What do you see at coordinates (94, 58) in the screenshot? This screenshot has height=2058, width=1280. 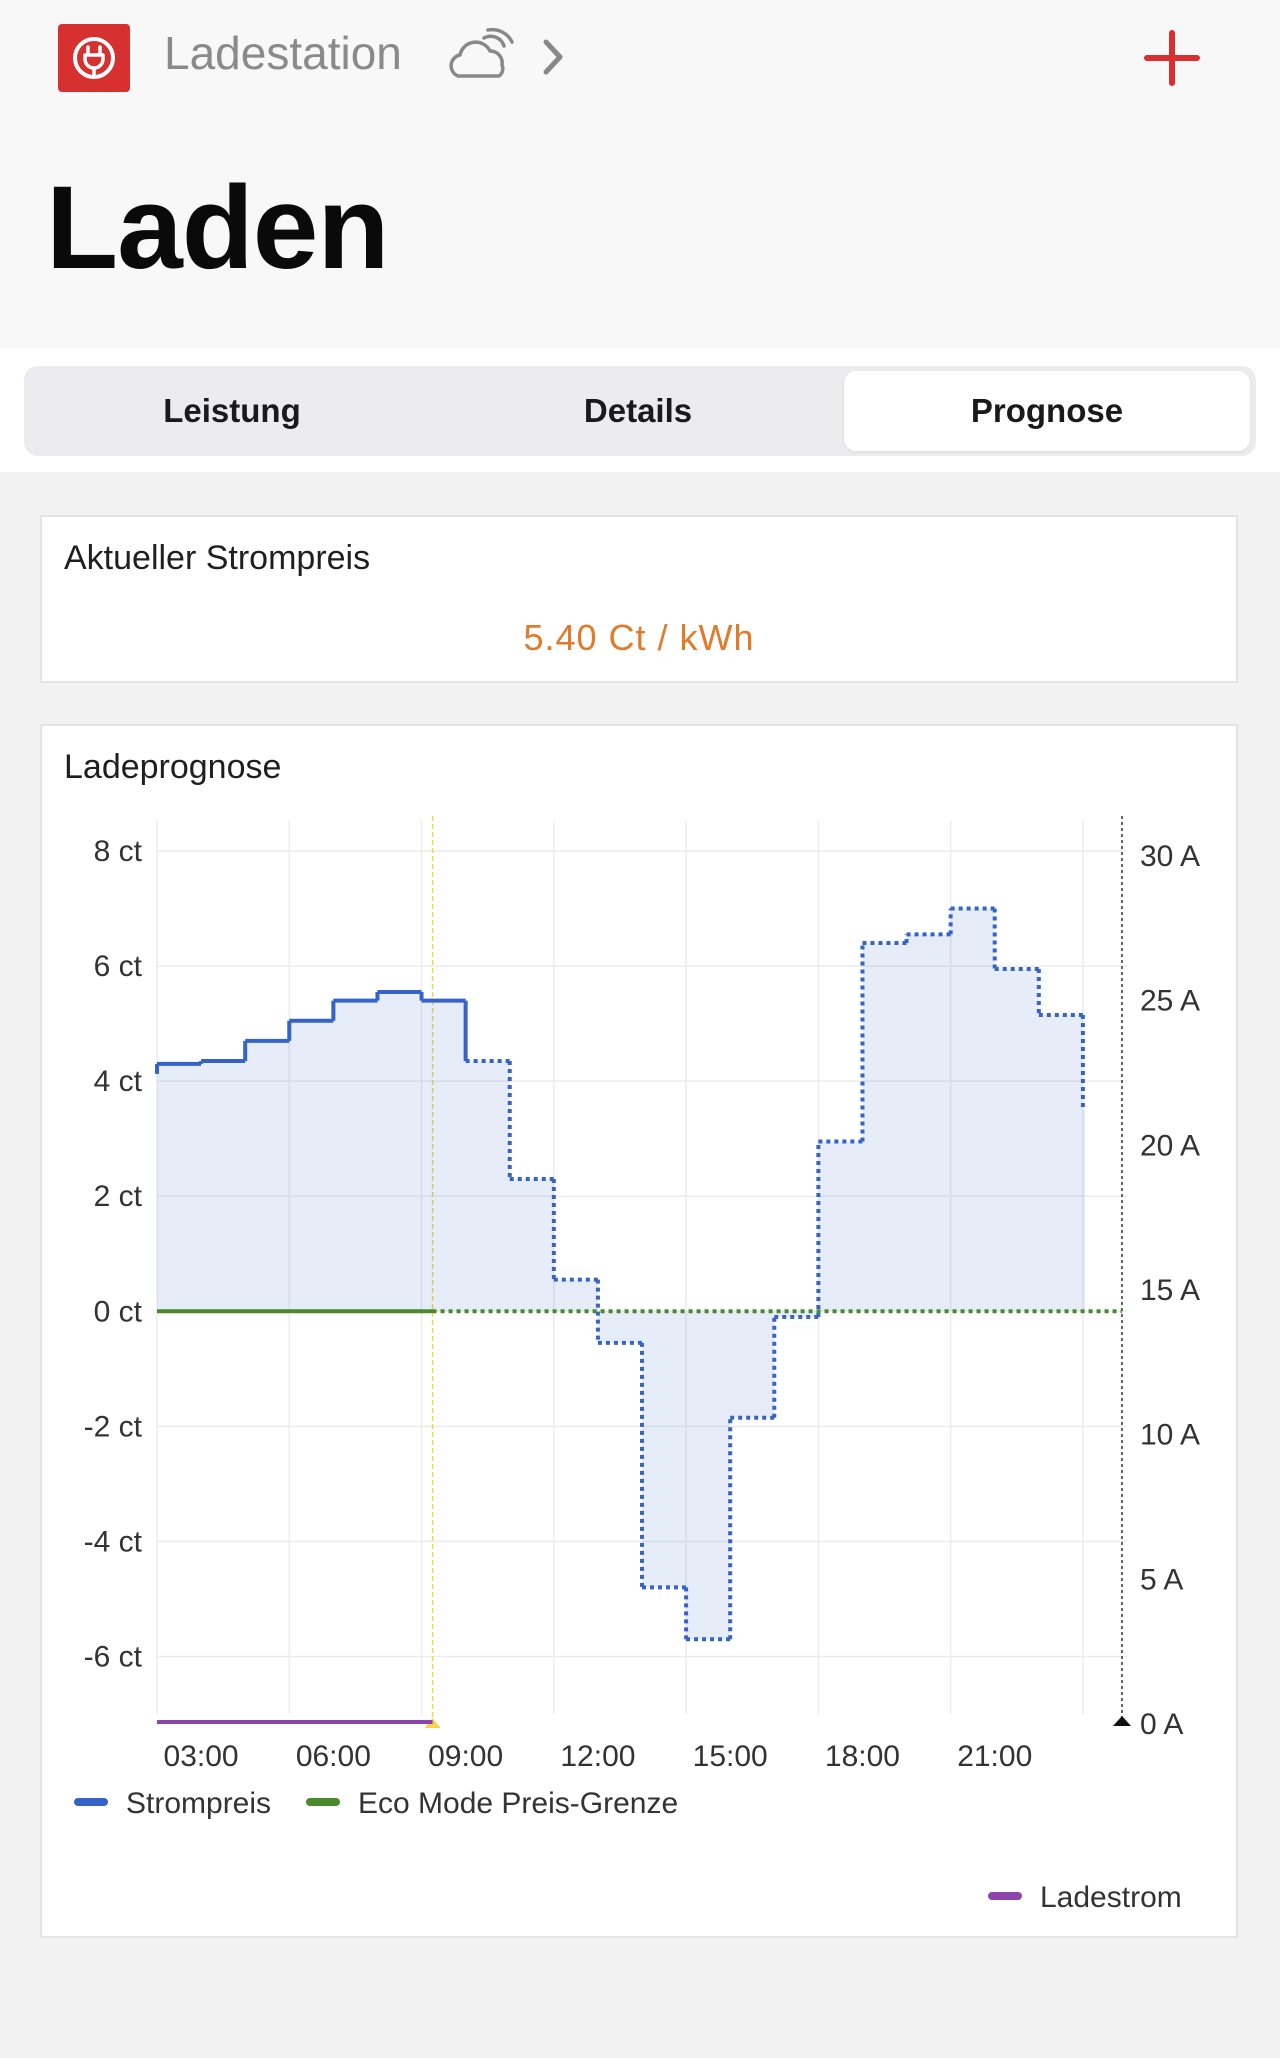 I see `plug-icon` at bounding box center [94, 58].